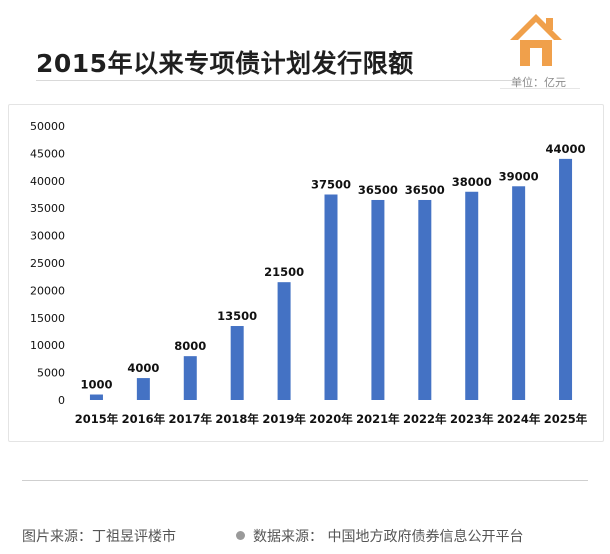  What do you see at coordinates (237, 419) in the screenshot?
I see `x-tick-label: 2018年` at bounding box center [237, 419].